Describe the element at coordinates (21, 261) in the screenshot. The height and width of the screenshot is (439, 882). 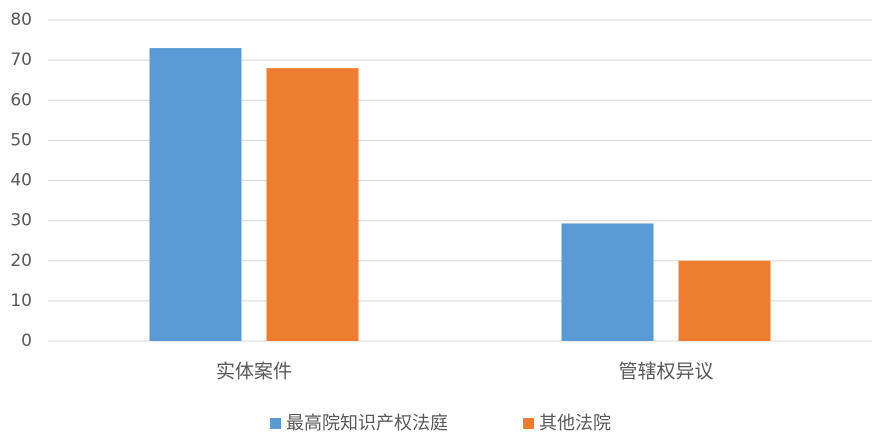
I see `y-tick-label: 20` at that location.